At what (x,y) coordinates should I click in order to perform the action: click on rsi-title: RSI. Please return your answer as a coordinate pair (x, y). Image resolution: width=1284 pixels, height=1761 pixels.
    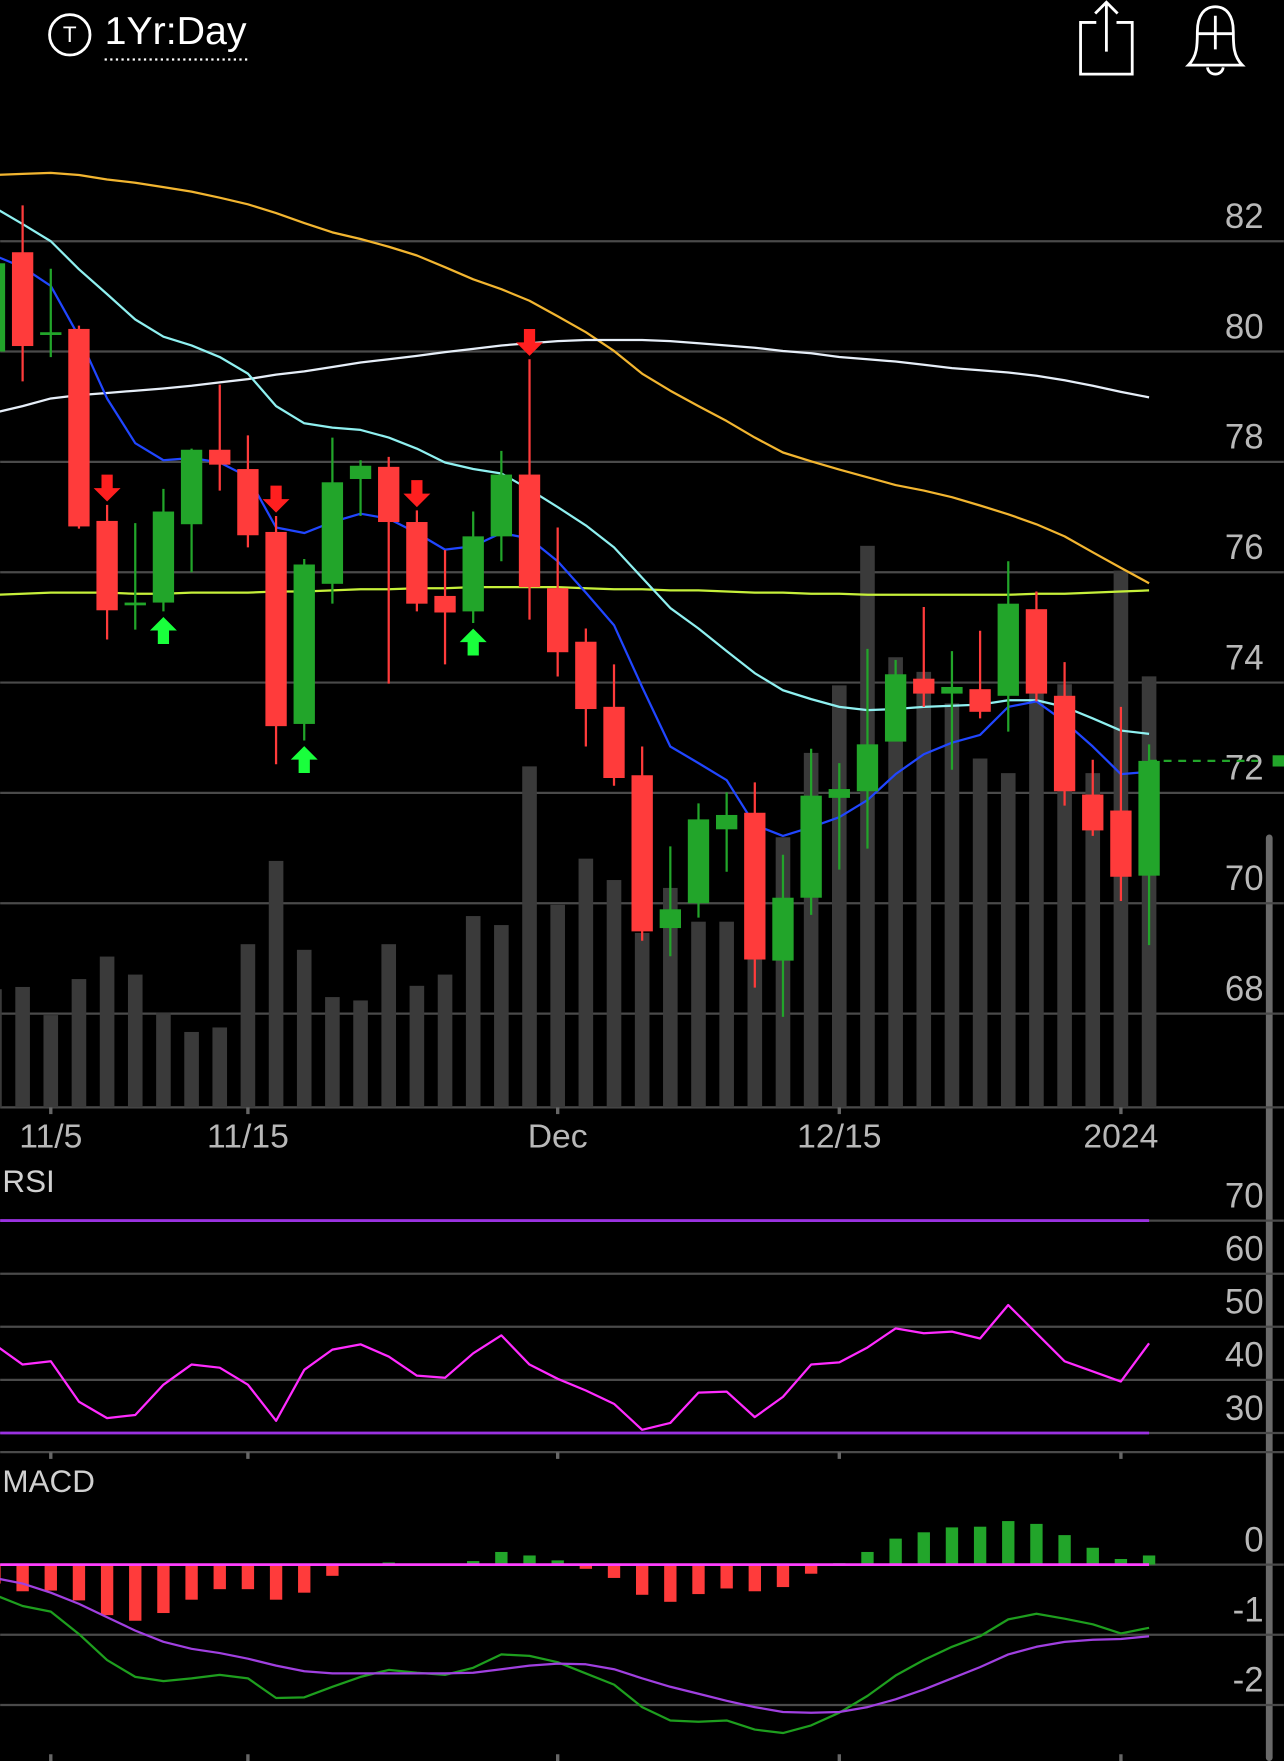
    Looking at the image, I should click on (28, 1181).